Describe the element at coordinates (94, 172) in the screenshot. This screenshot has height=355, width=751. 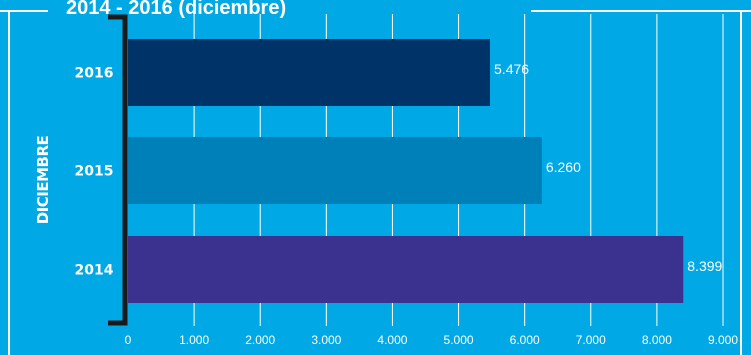
I see `category-label: 2015` at that location.